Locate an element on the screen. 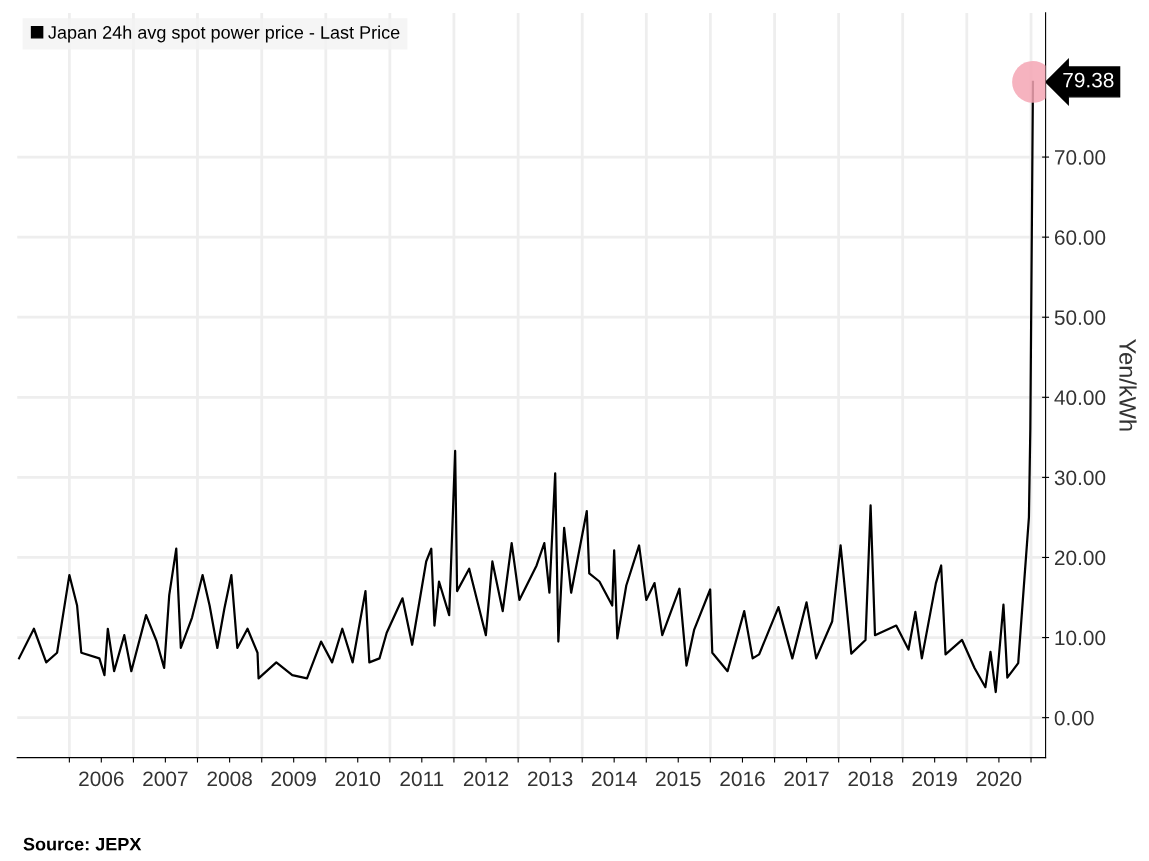 This screenshot has width=1149, height=861. annotation: 79.38 is located at coordinates (1088, 80).